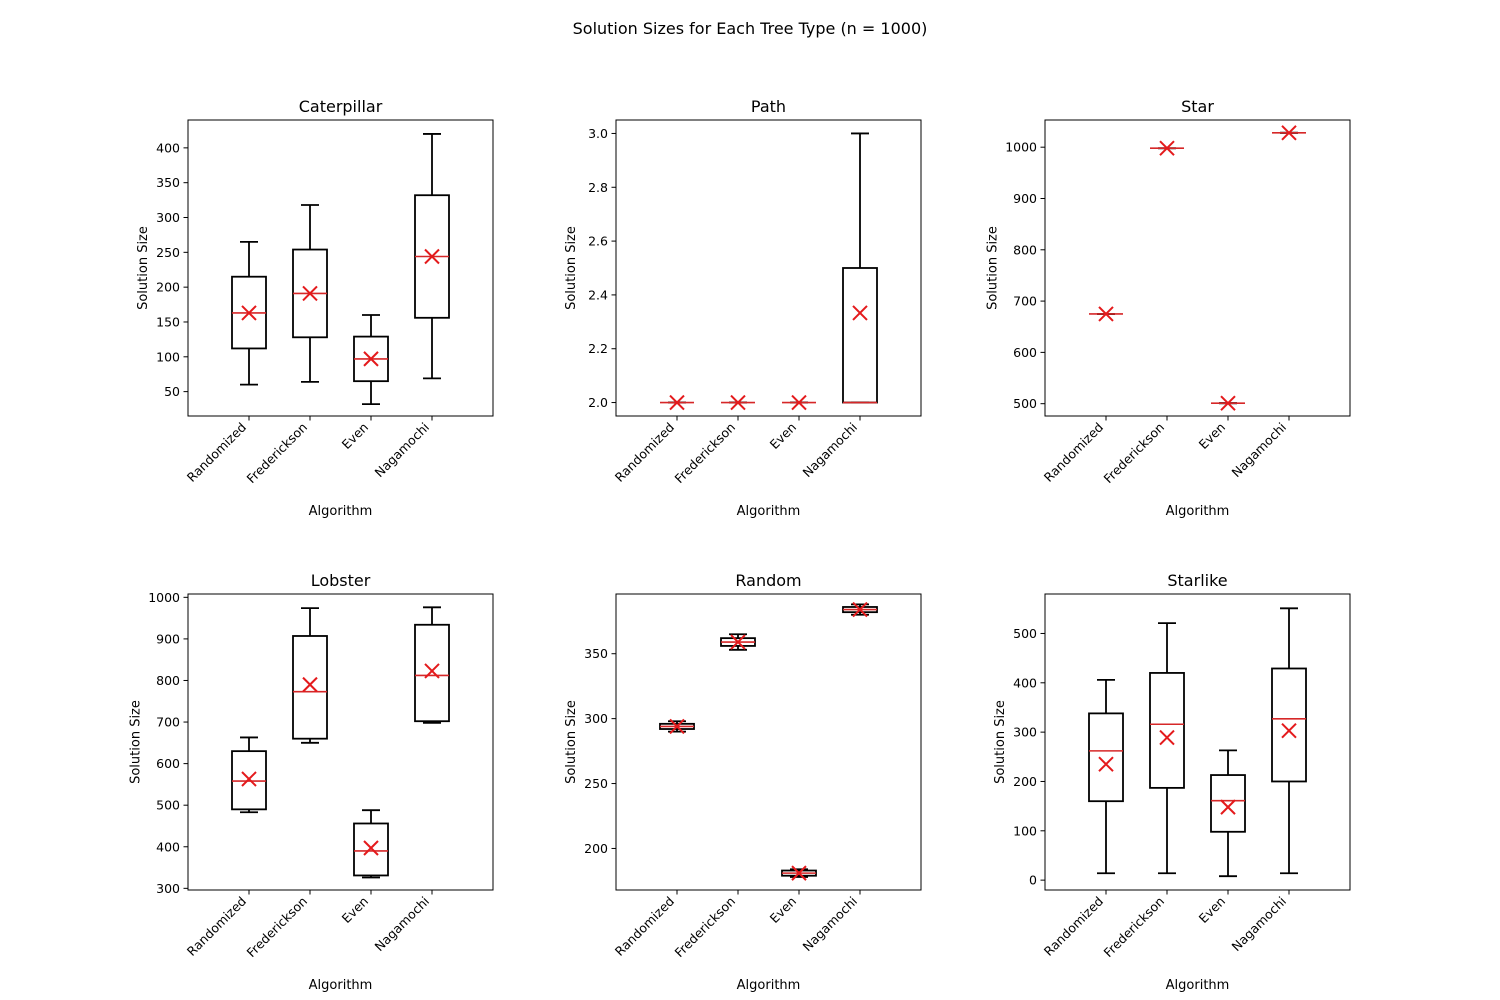  I want to click on y-tick-label: 2.8, so click(598, 187).